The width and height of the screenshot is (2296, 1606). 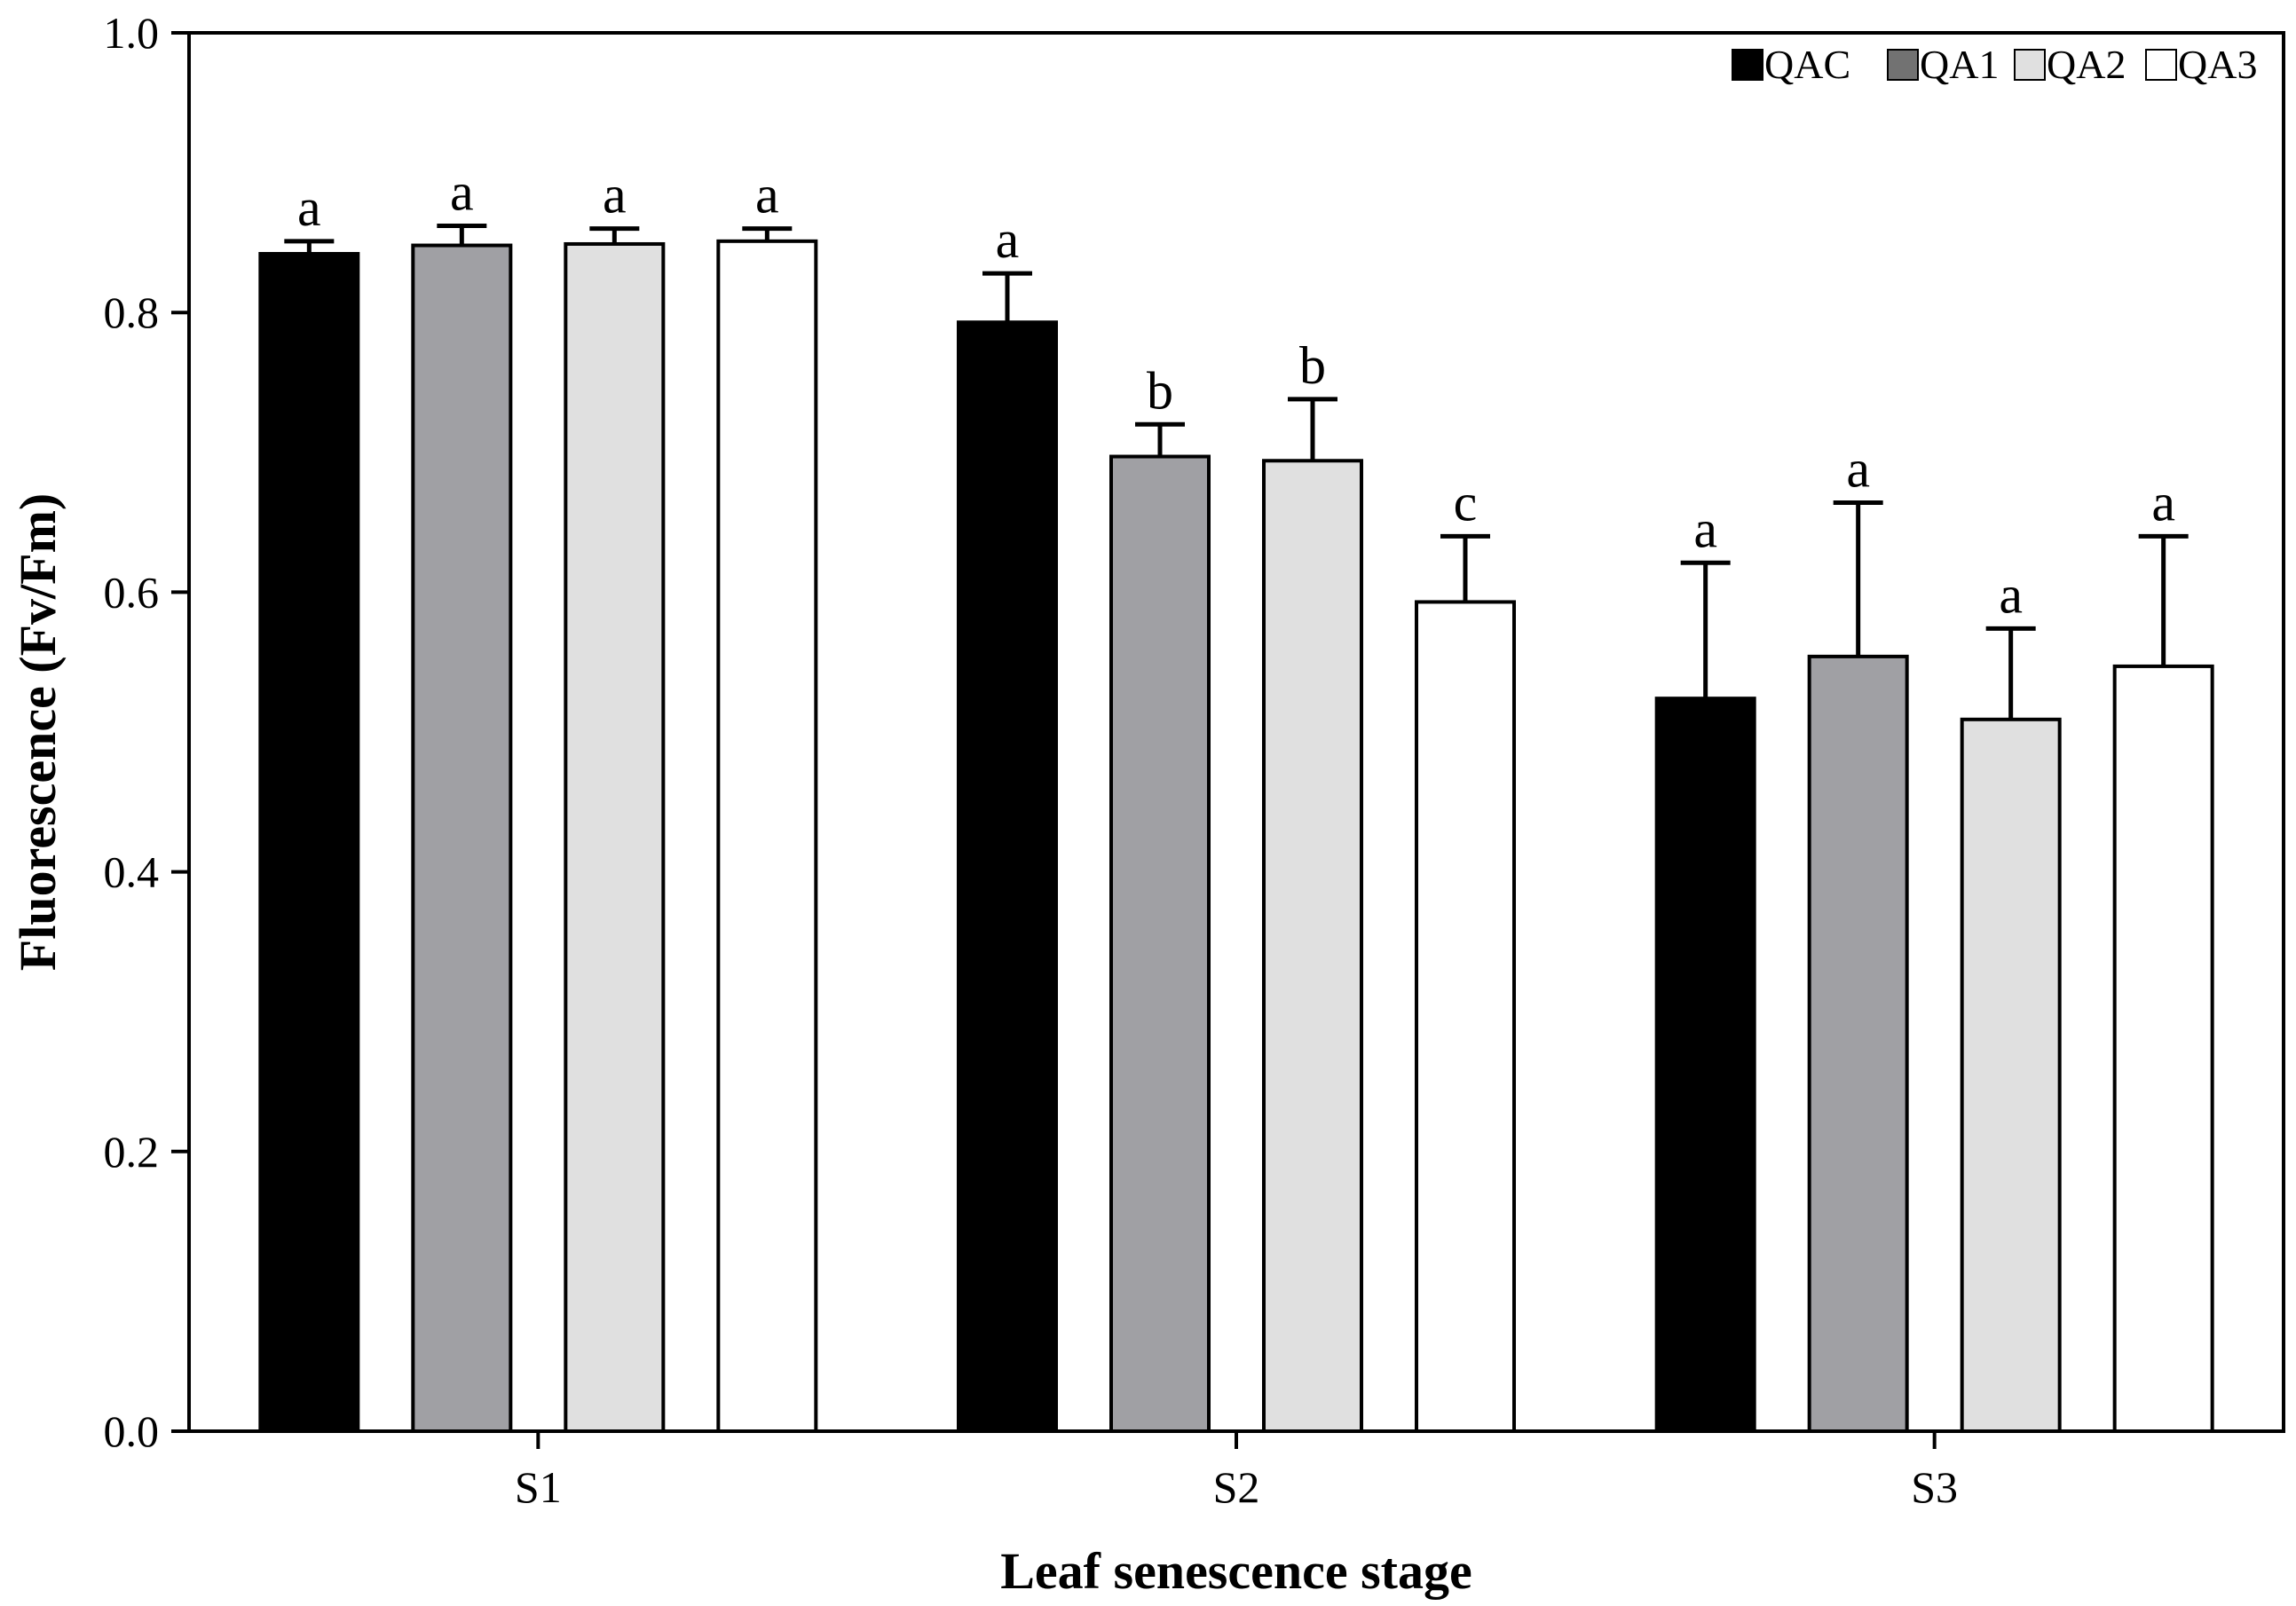 What do you see at coordinates (1236, 1487) in the screenshot?
I see `x-tick-label: S2` at bounding box center [1236, 1487].